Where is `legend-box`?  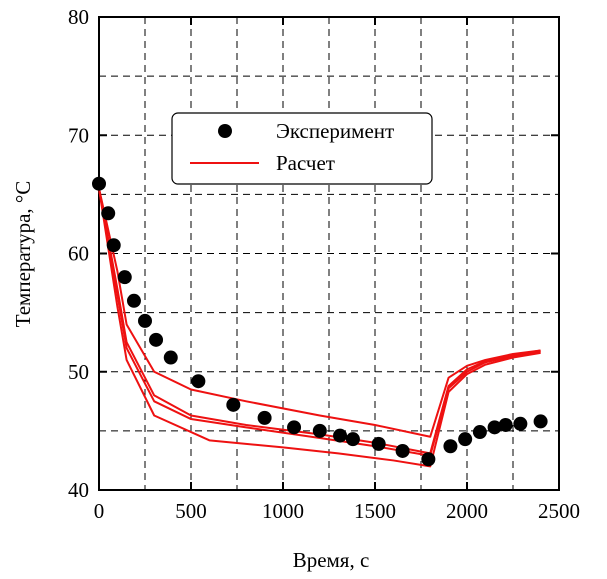
legend-box is located at coordinates (302, 148).